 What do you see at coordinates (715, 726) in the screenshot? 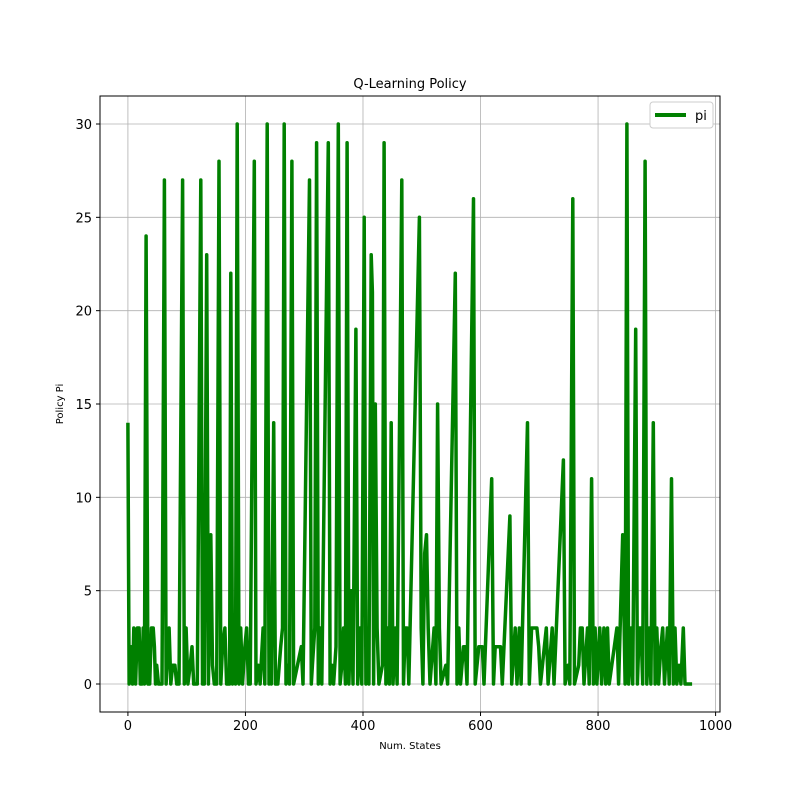
I see `x-tick-label: 1000` at bounding box center [715, 726].